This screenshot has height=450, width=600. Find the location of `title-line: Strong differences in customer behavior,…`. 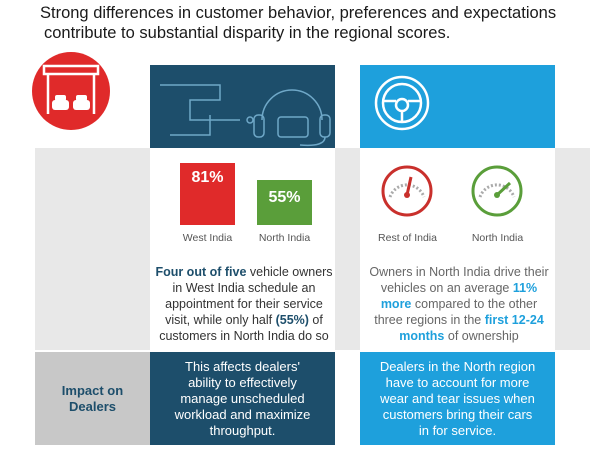

title-line: Strong differences in customer behavior,… is located at coordinates (298, 13).